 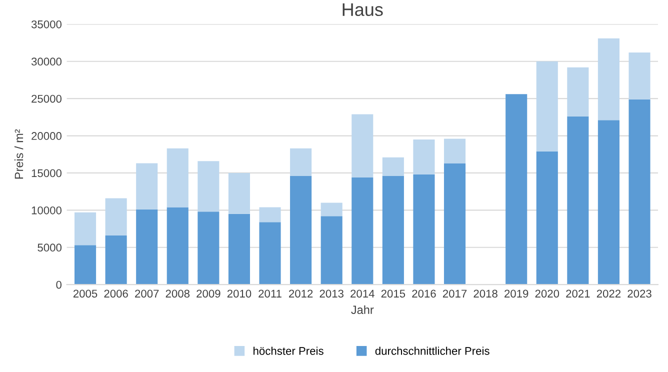 I want to click on x-tick-label: 2022, so click(x=608, y=294).